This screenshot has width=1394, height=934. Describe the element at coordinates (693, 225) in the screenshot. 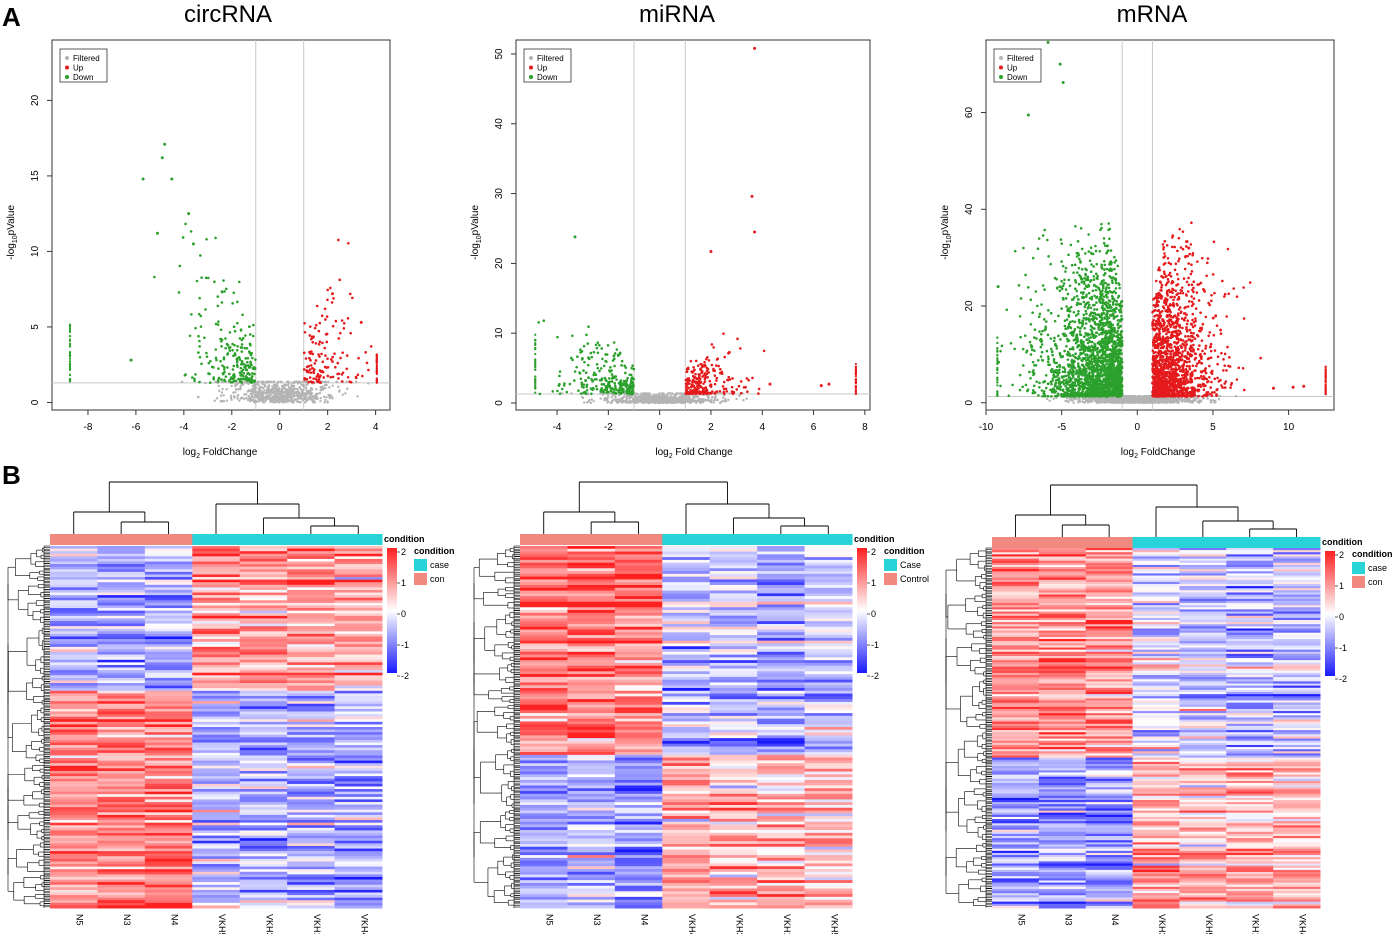

I see `plot-frame` at that location.